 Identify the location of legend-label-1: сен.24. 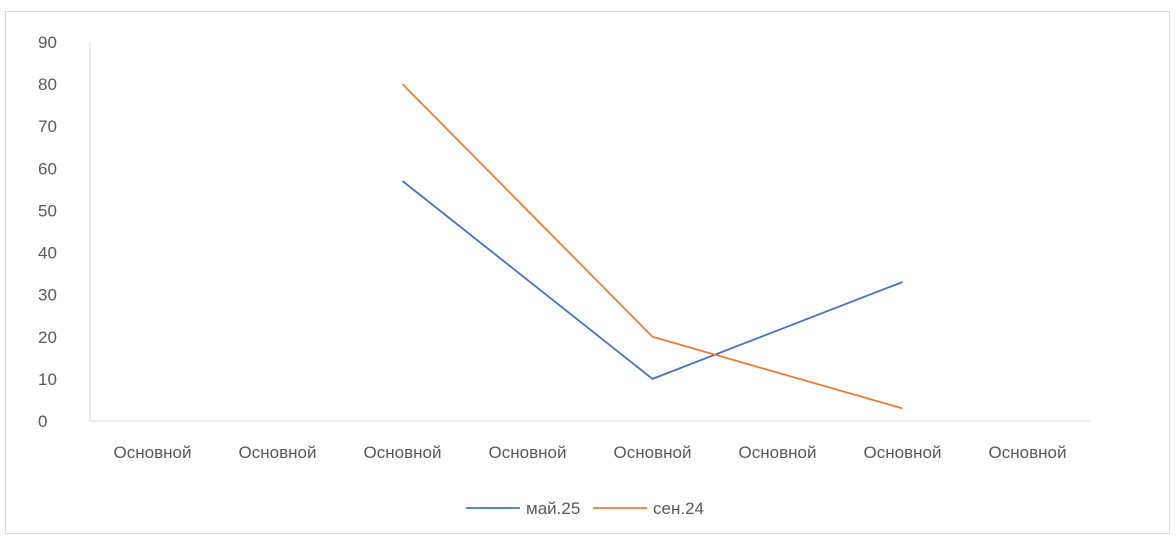
(678, 508).